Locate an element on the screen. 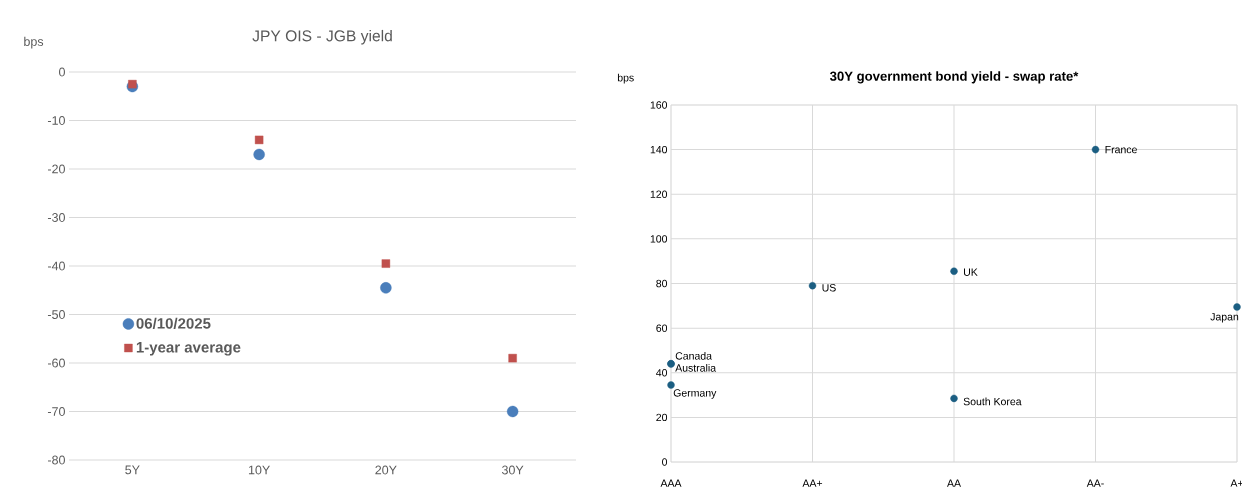  x-tick-label: AAA is located at coordinates (671, 483).